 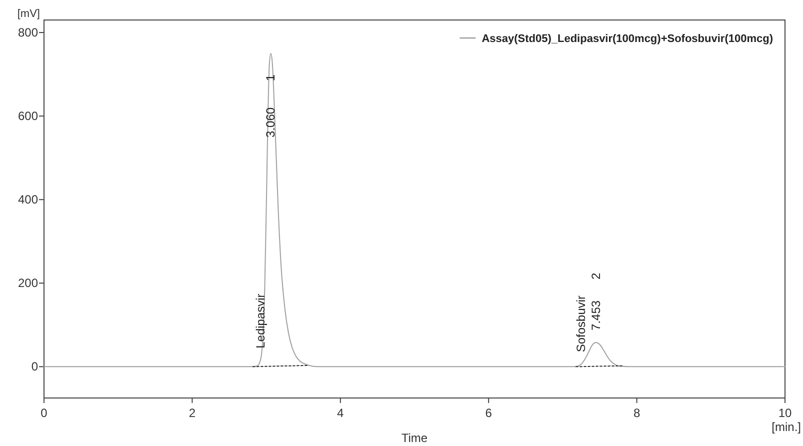 I want to click on x-tick-label: 4, so click(x=340, y=413).